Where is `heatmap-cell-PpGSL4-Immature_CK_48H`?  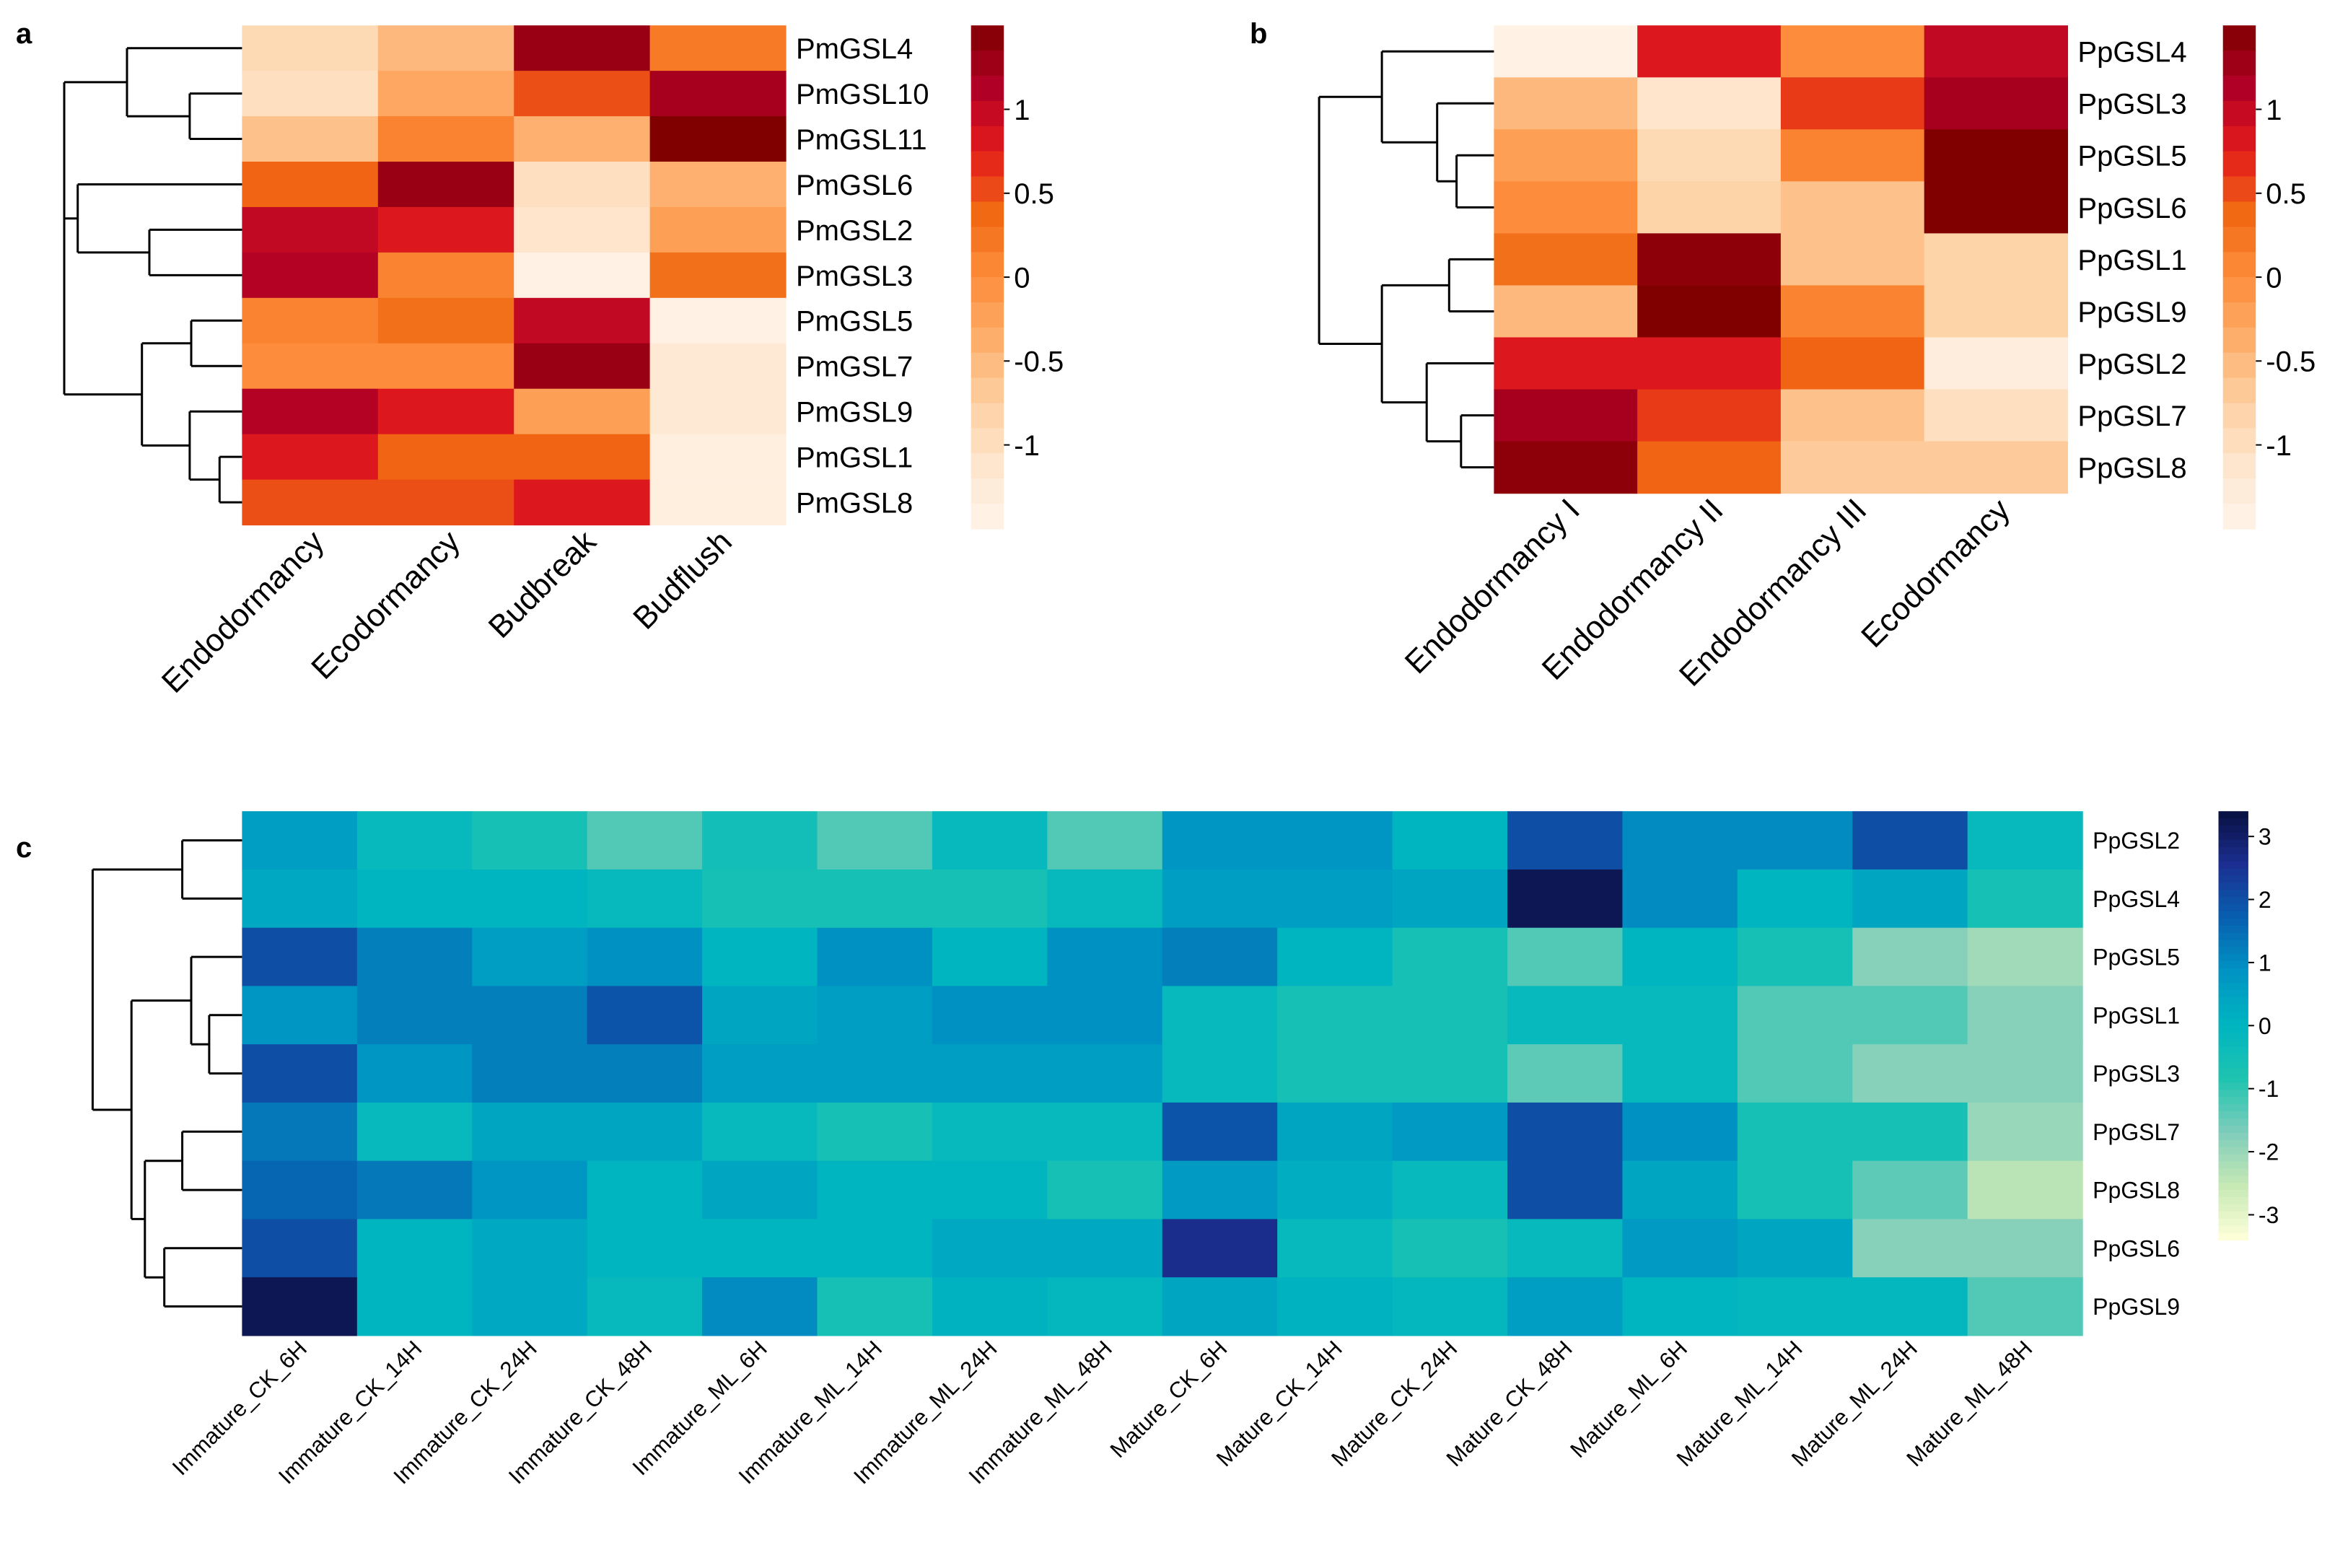
heatmap-cell-PpGSL4-Immature_CK_48H is located at coordinates (645, 899).